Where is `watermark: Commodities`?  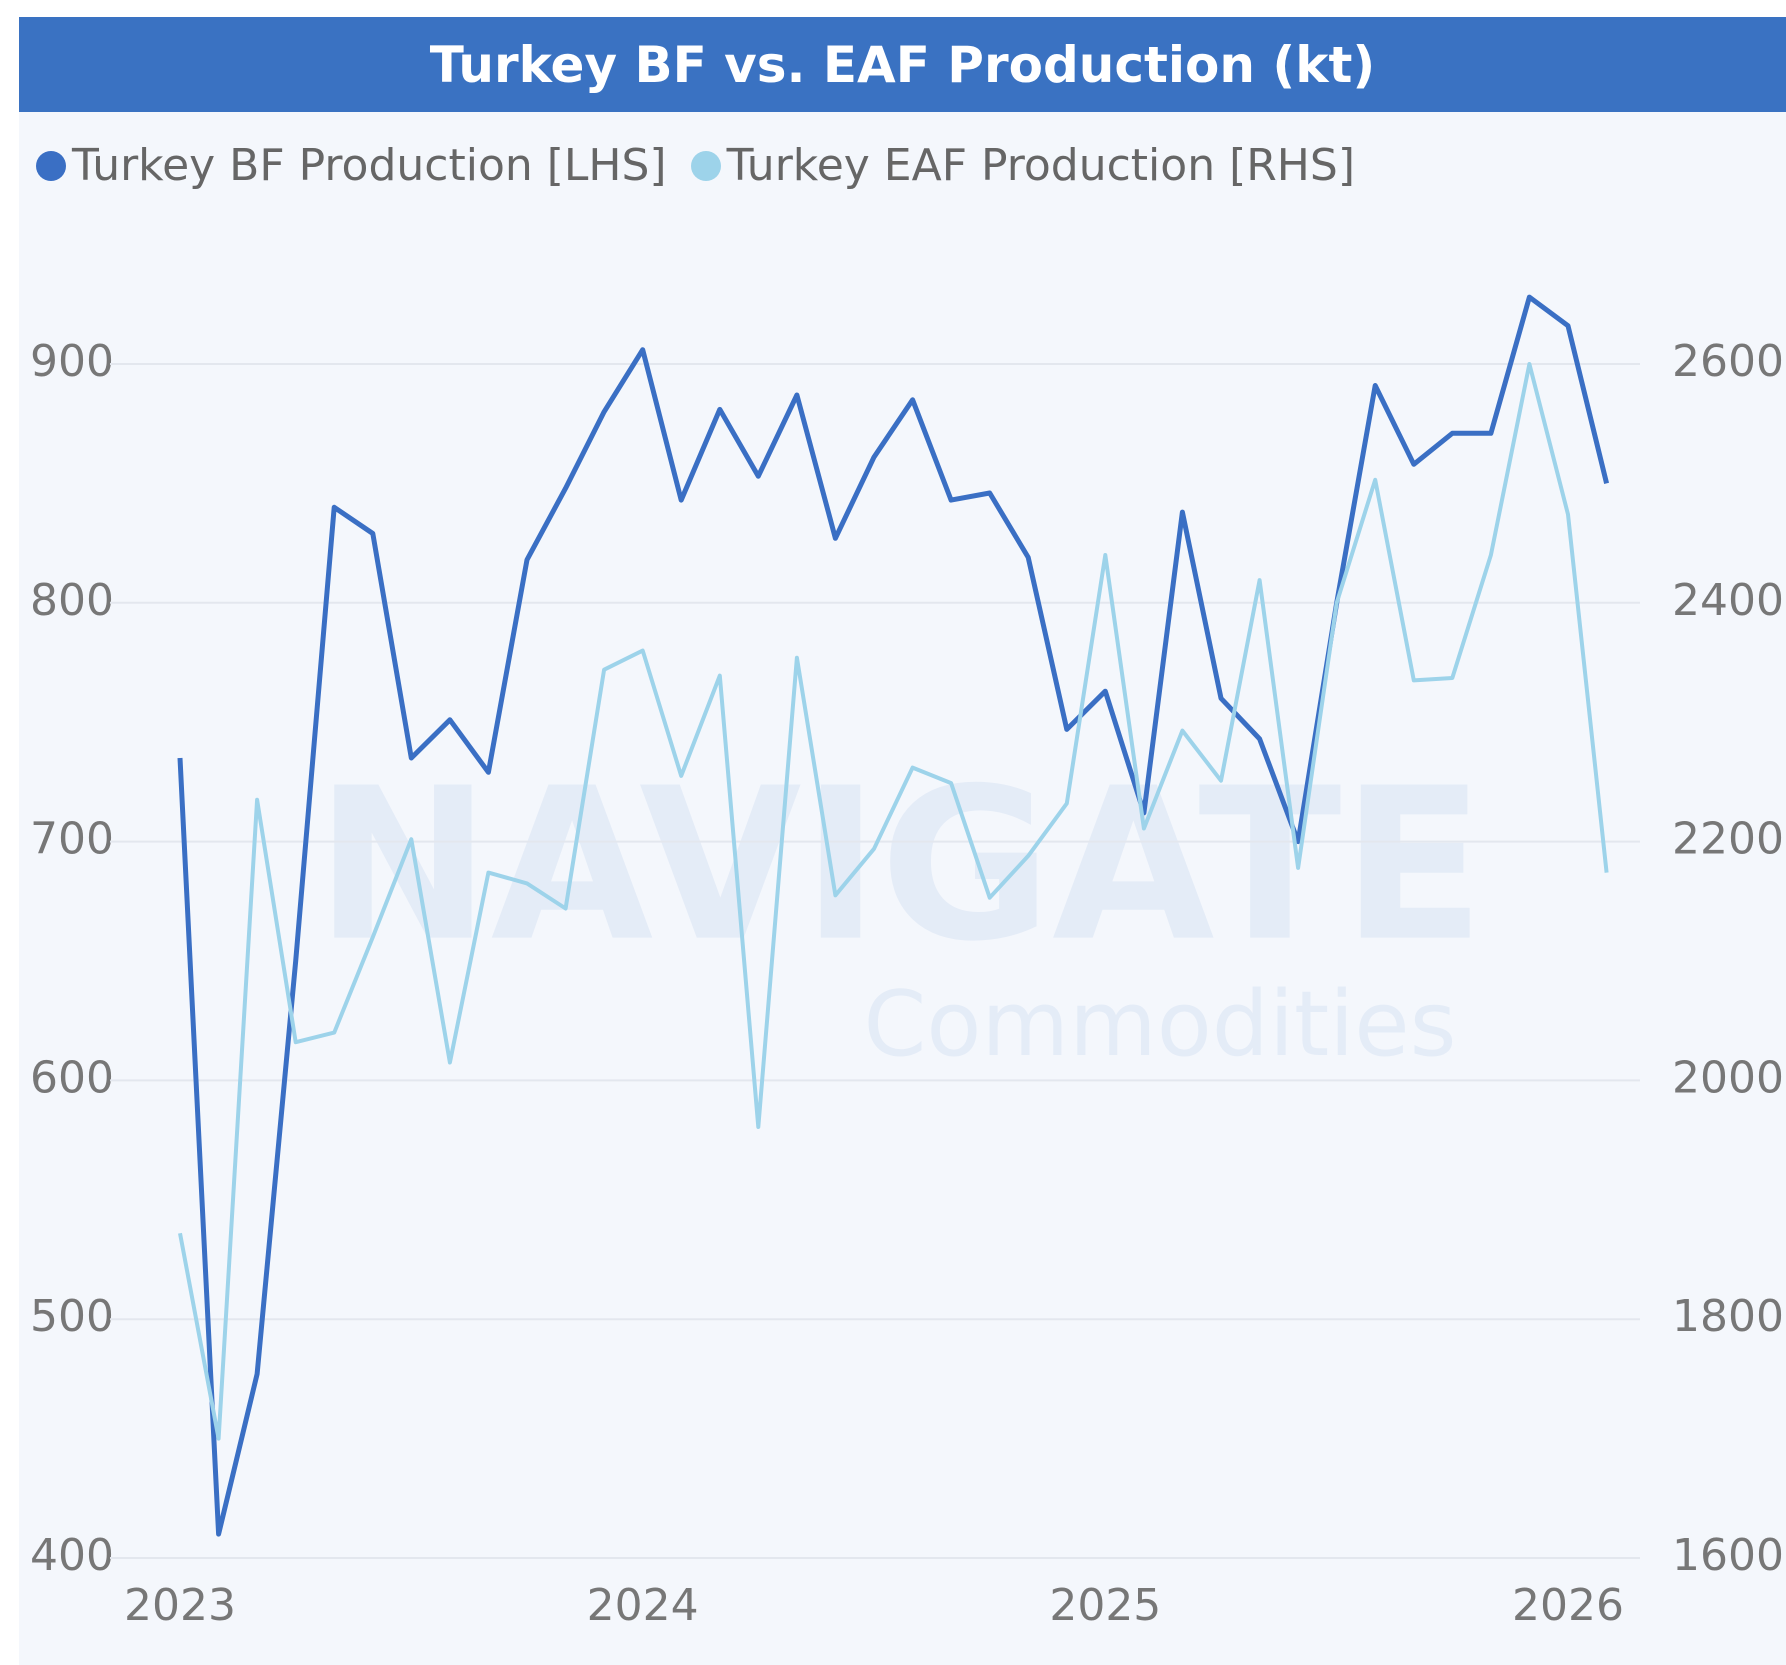 watermark: Commodities is located at coordinates (1160, 1024).